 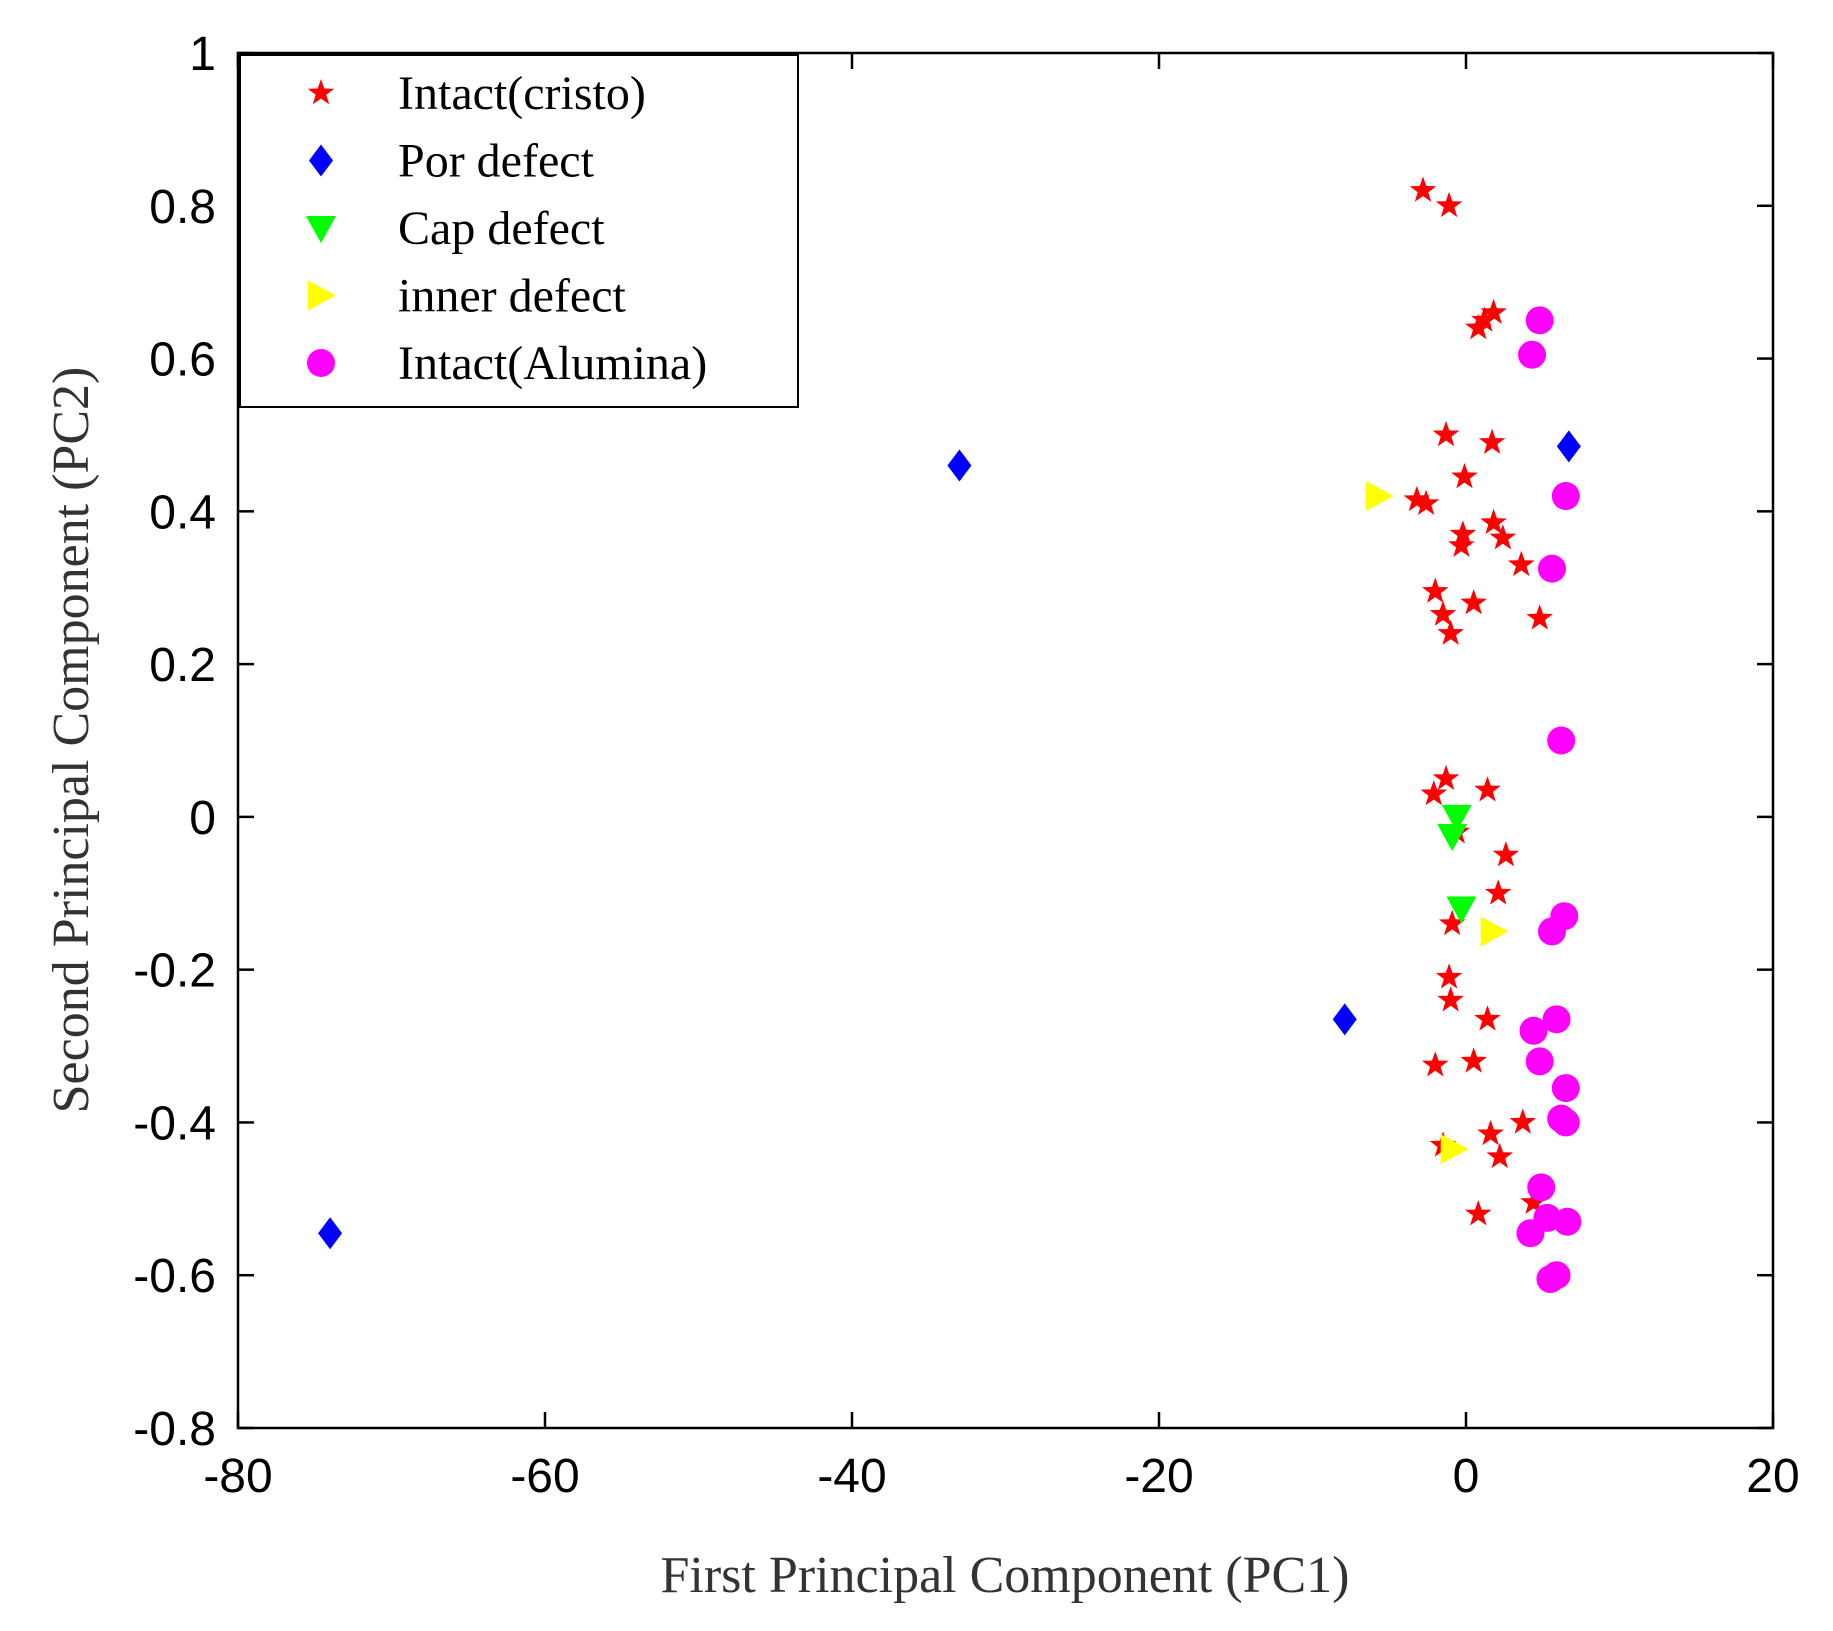 I want to click on legend-label: Cap defect, so click(x=501, y=228).